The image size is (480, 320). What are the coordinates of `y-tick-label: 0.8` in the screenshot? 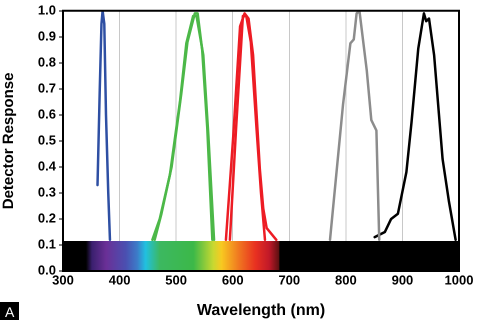 It's located at (47, 62).